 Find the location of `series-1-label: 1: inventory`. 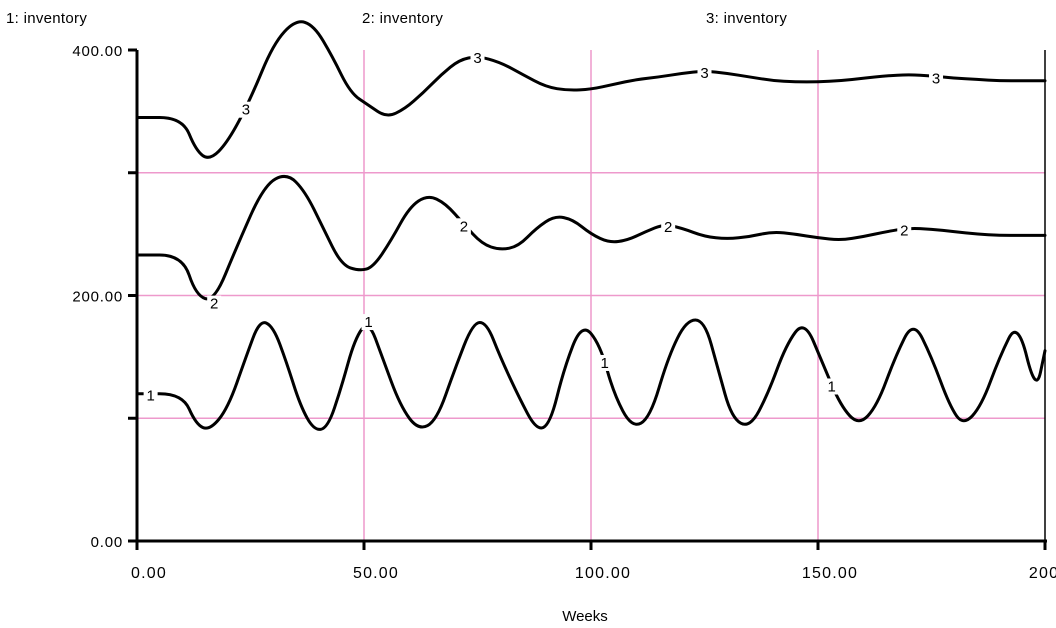

series-1-label: 1: inventory is located at coordinates (47, 18).